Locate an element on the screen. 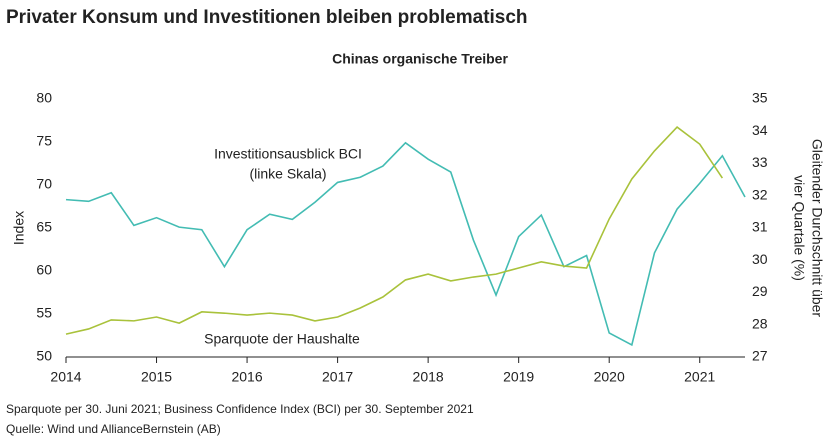 The width and height of the screenshot is (840, 438). annotation: Sparquote der Haushalte is located at coordinates (282, 339).